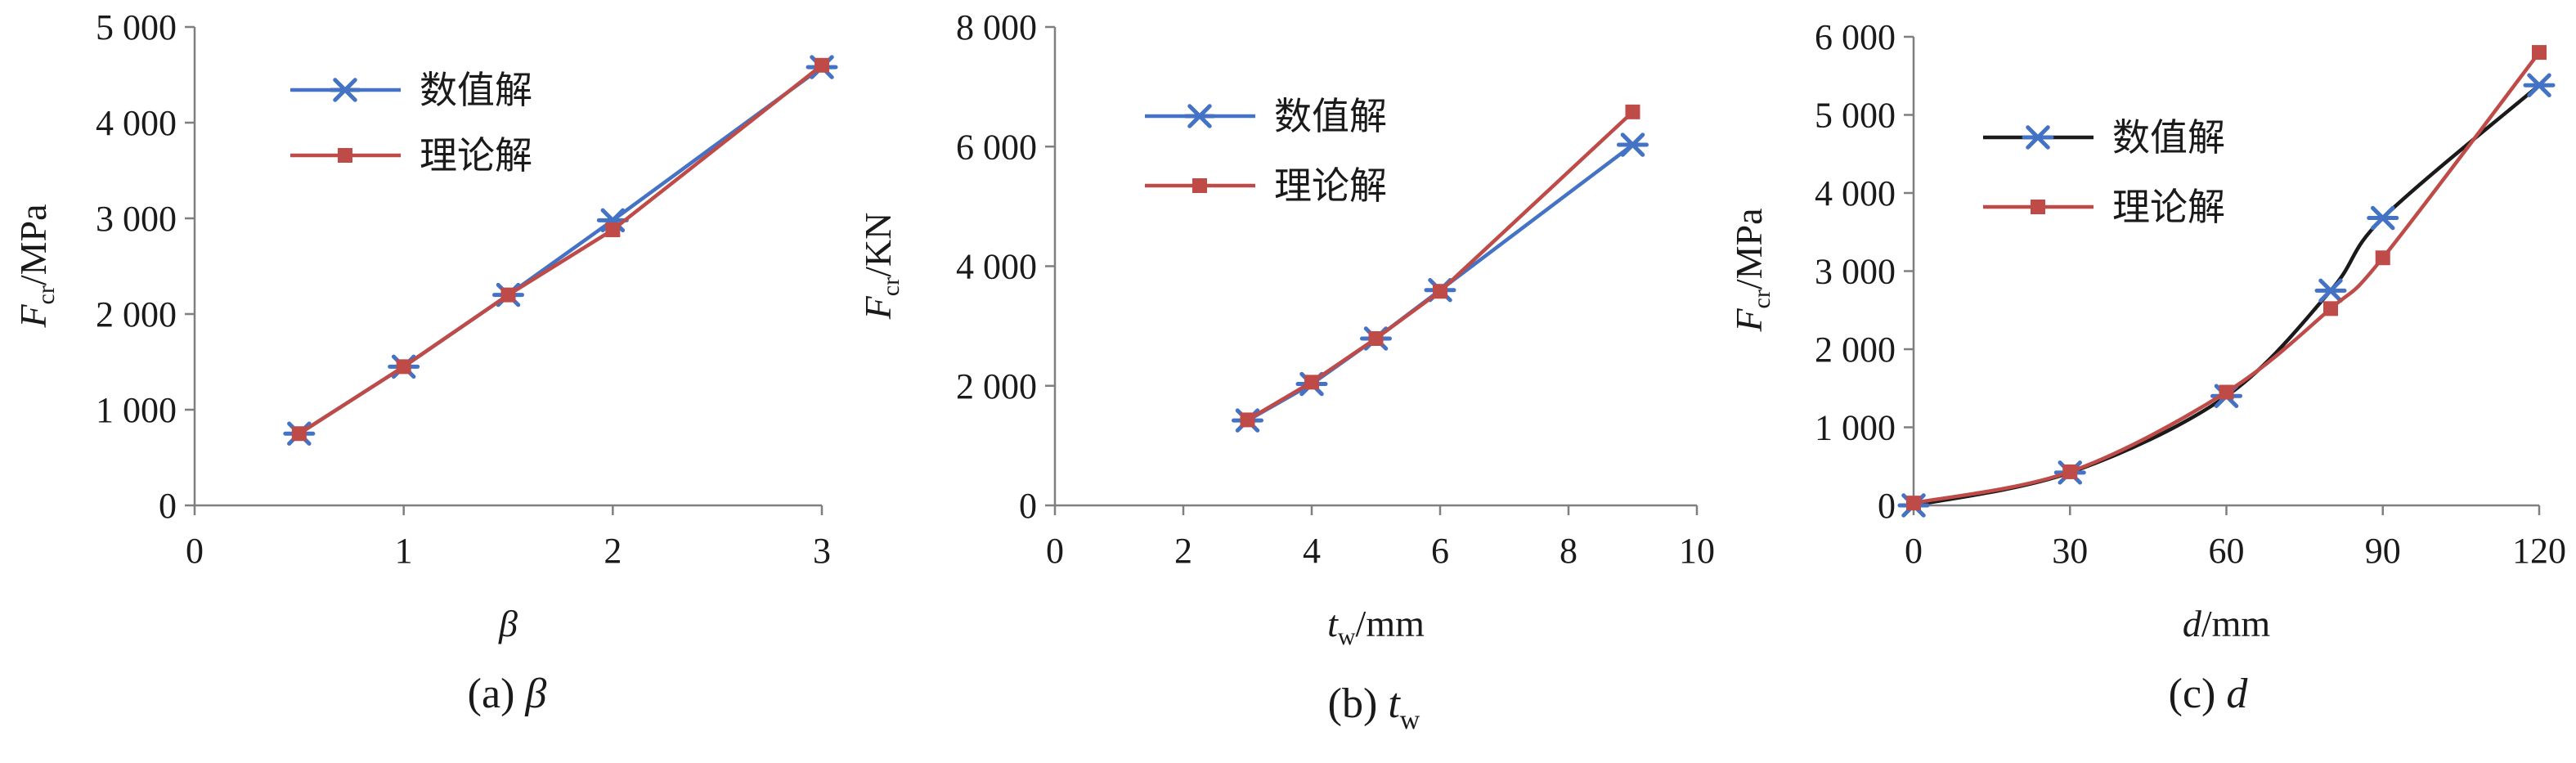  What do you see at coordinates (535, 694) in the screenshot?
I see `caption-symbol: β` at bounding box center [535, 694].